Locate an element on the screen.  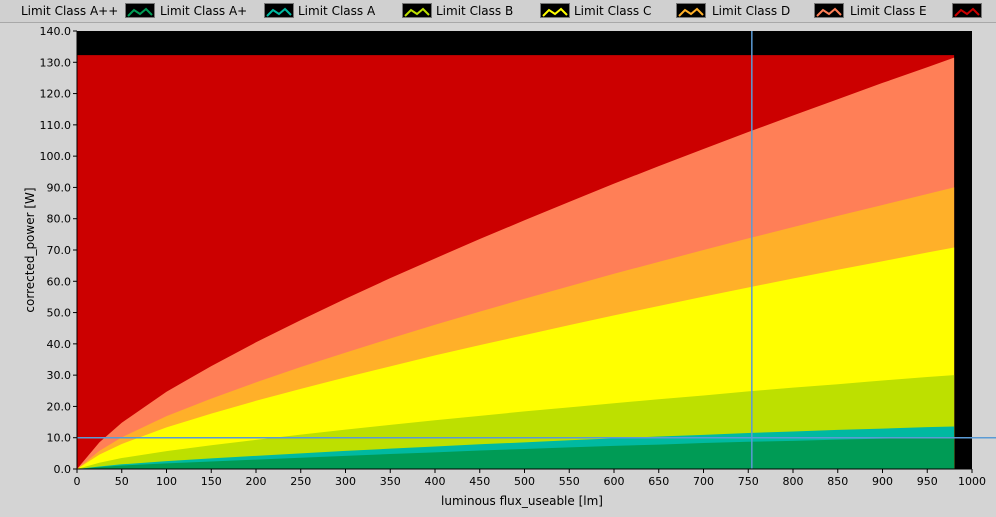
x-tick-label: 550 is located at coordinates (569, 481).